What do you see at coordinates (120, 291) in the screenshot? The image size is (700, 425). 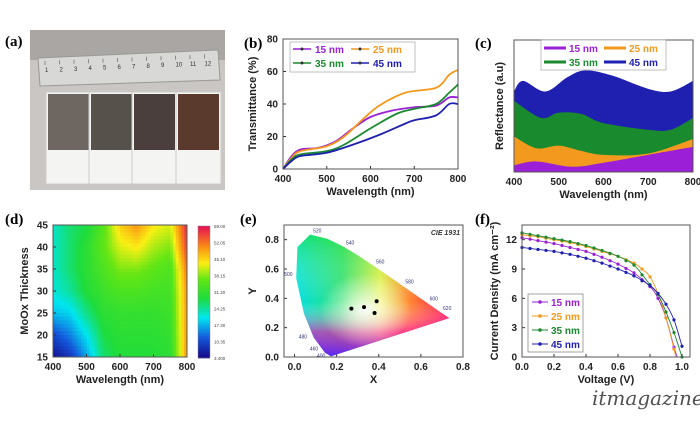 I see `plot-frame` at bounding box center [120, 291].